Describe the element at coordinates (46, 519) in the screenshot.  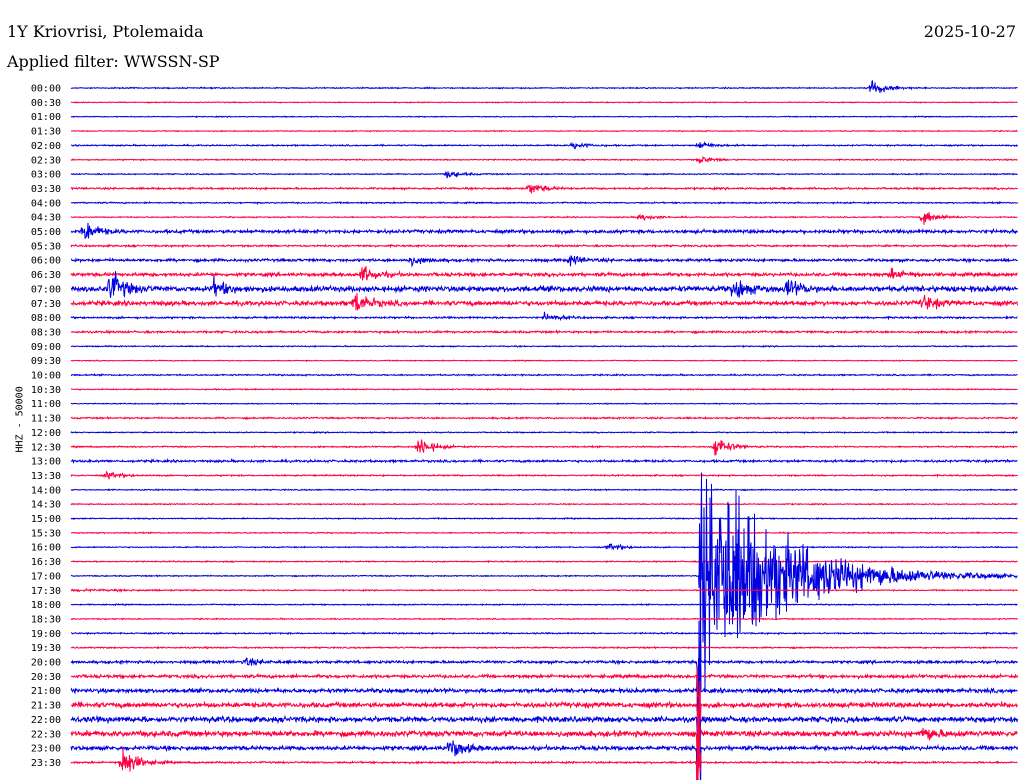
I see `time-tick-1500: 15:00` at that location.